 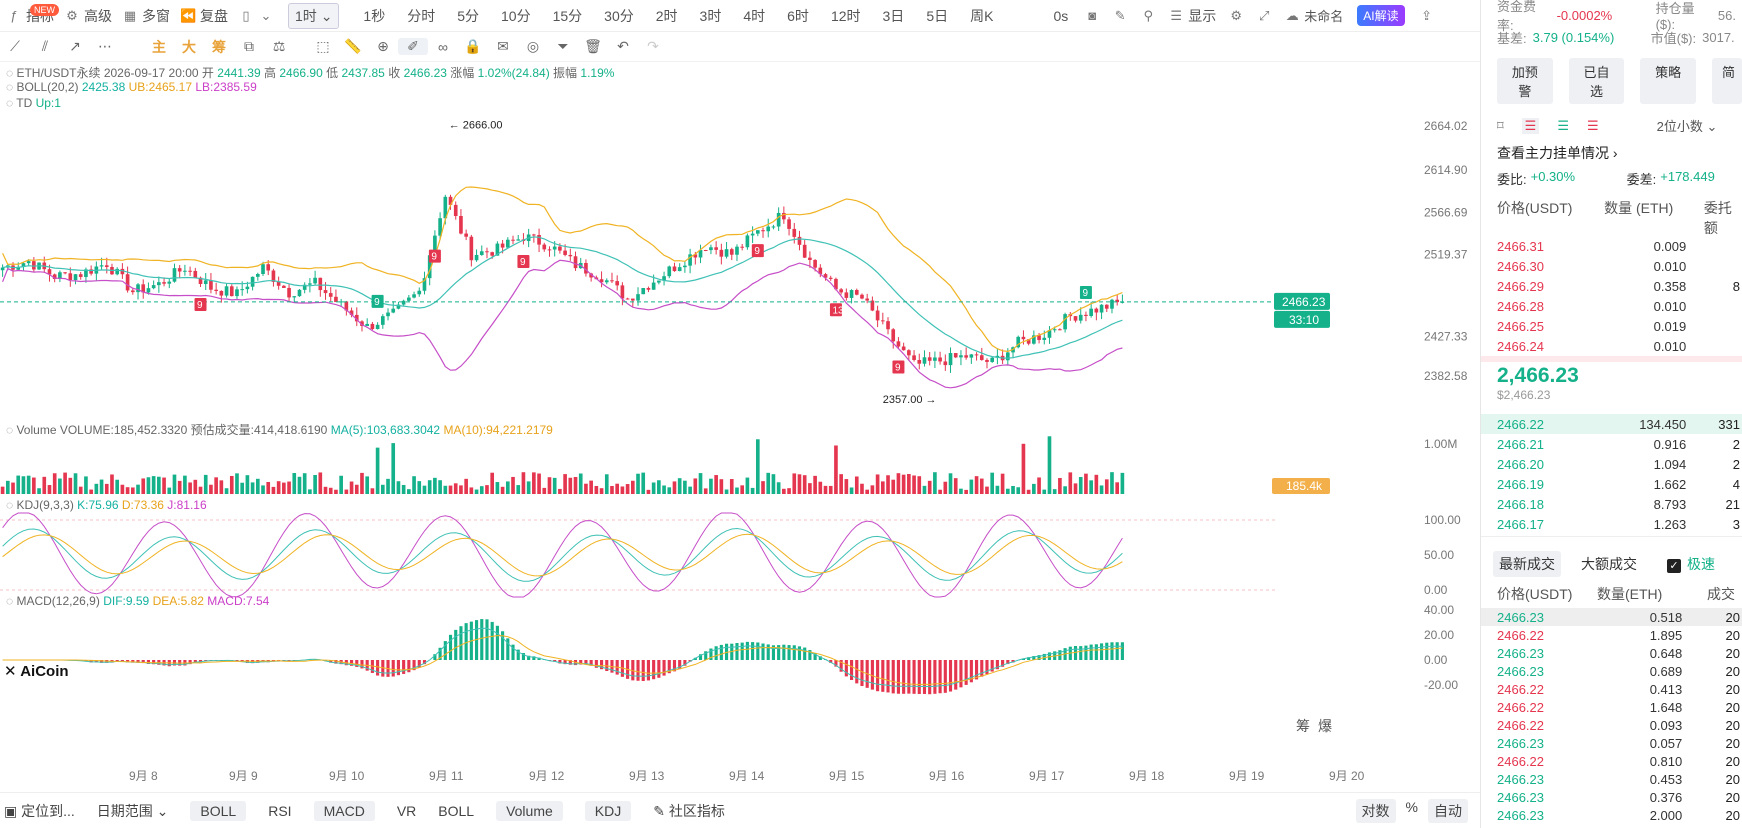 What do you see at coordinates (1611, 689) in the screenshot?
I see `trade-row: 2466.22 0.413 20` at bounding box center [1611, 689].